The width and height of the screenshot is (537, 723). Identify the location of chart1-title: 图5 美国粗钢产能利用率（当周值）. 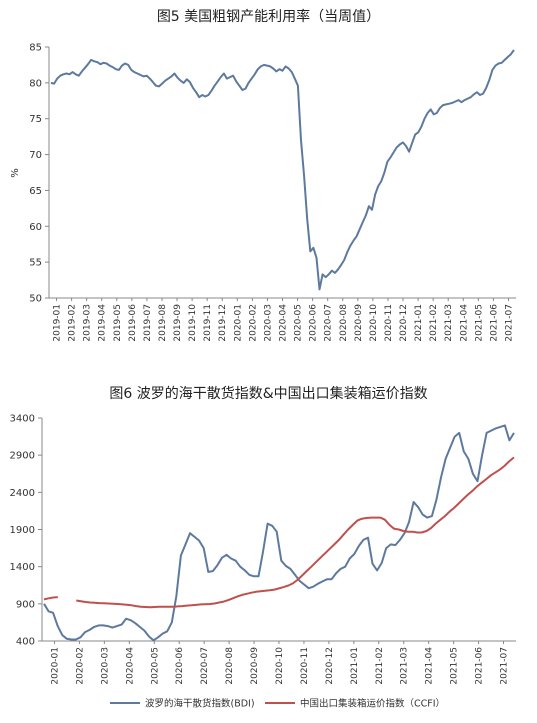
(268, 17).